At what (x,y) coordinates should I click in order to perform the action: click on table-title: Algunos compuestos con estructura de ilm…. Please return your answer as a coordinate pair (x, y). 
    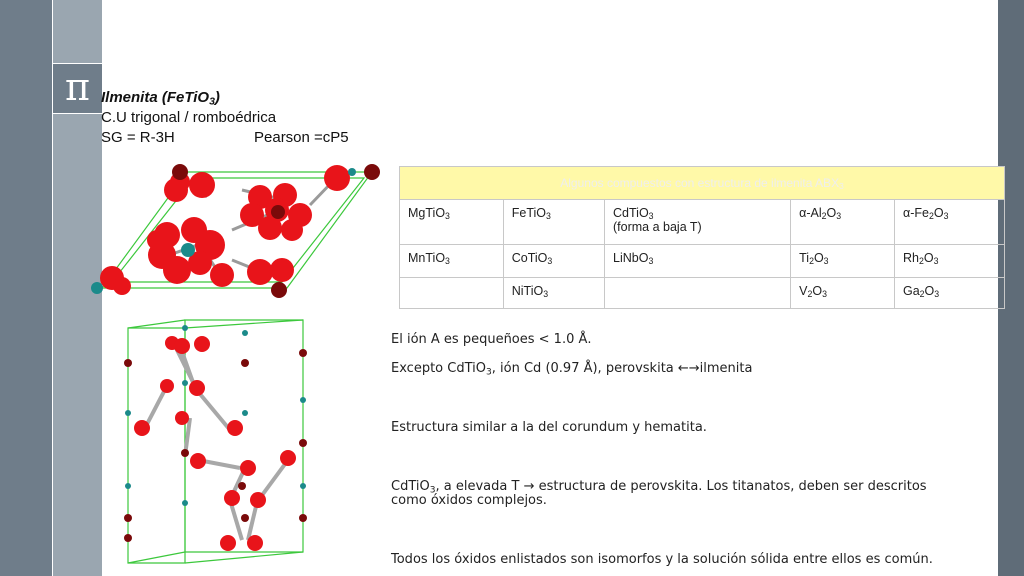
    Looking at the image, I should click on (702, 183).